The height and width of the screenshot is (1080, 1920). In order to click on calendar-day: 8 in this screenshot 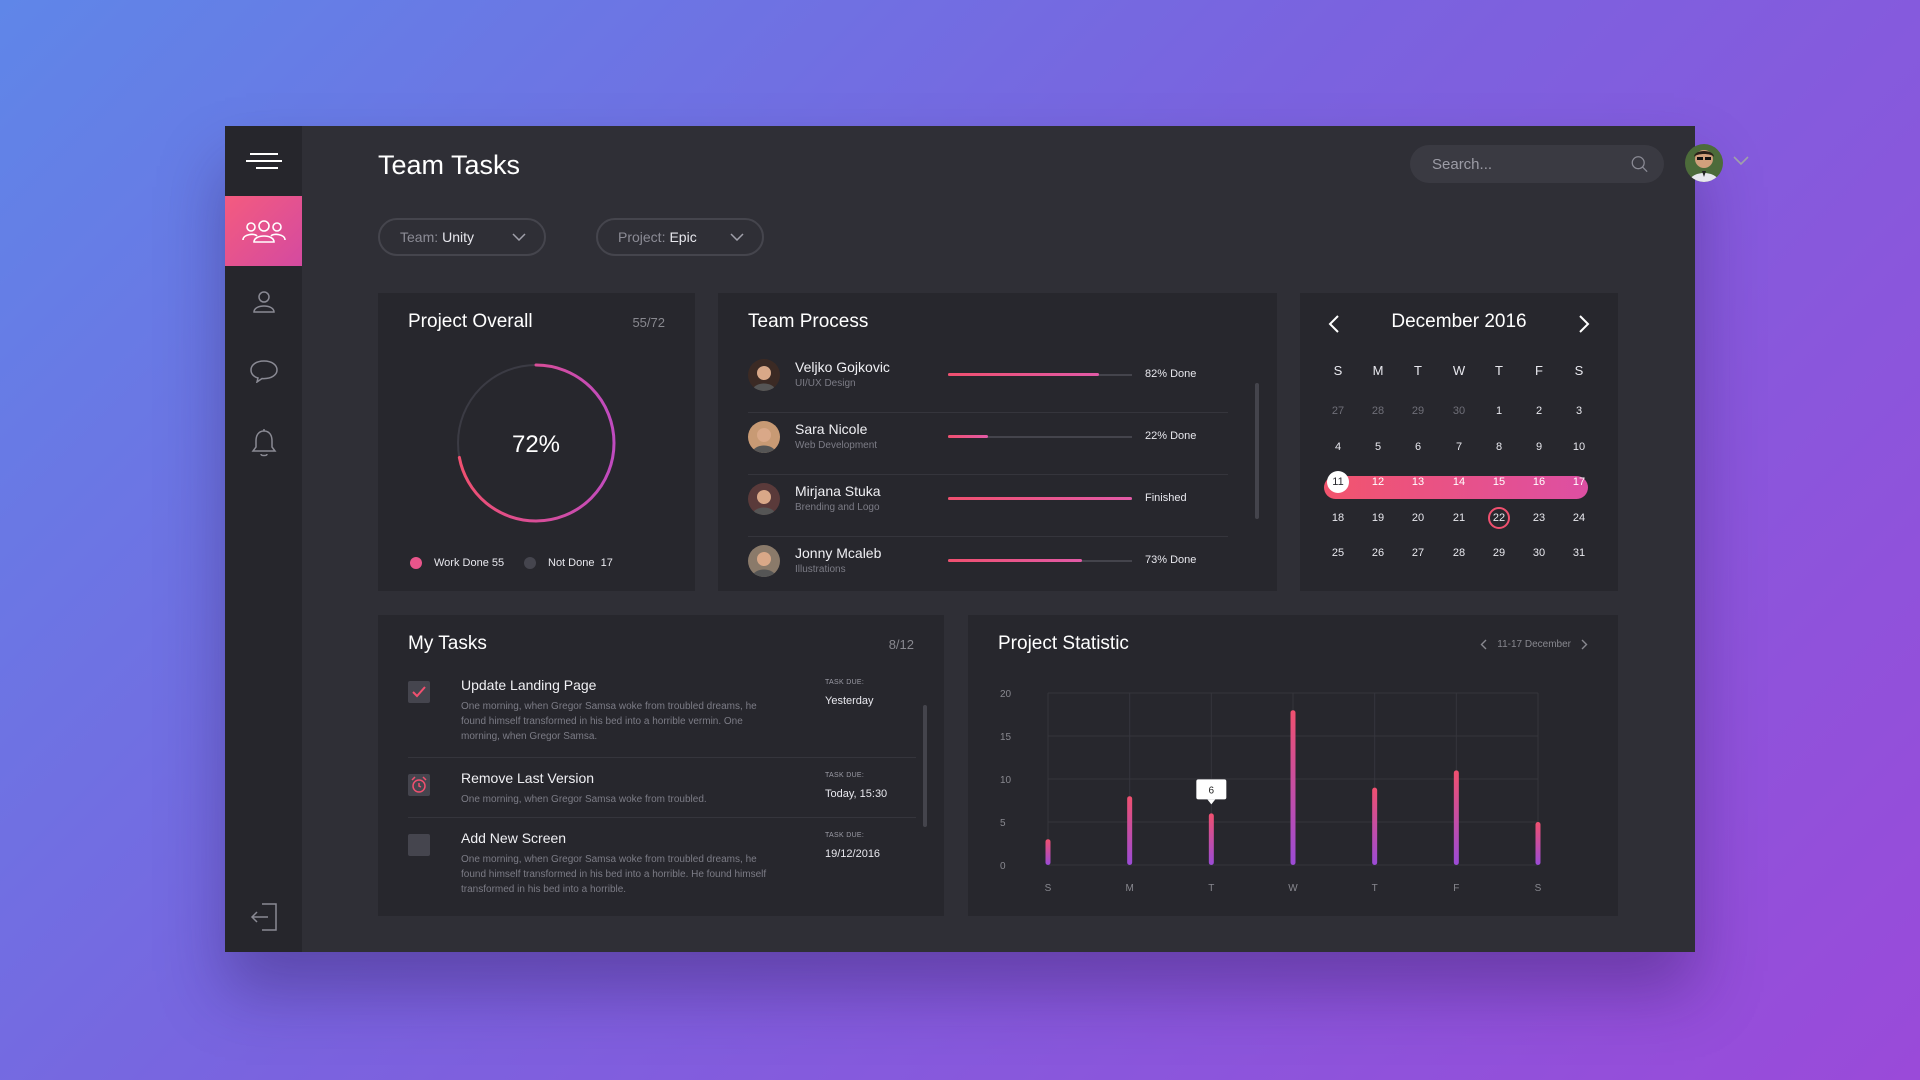, I will do `click(1499, 446)`.